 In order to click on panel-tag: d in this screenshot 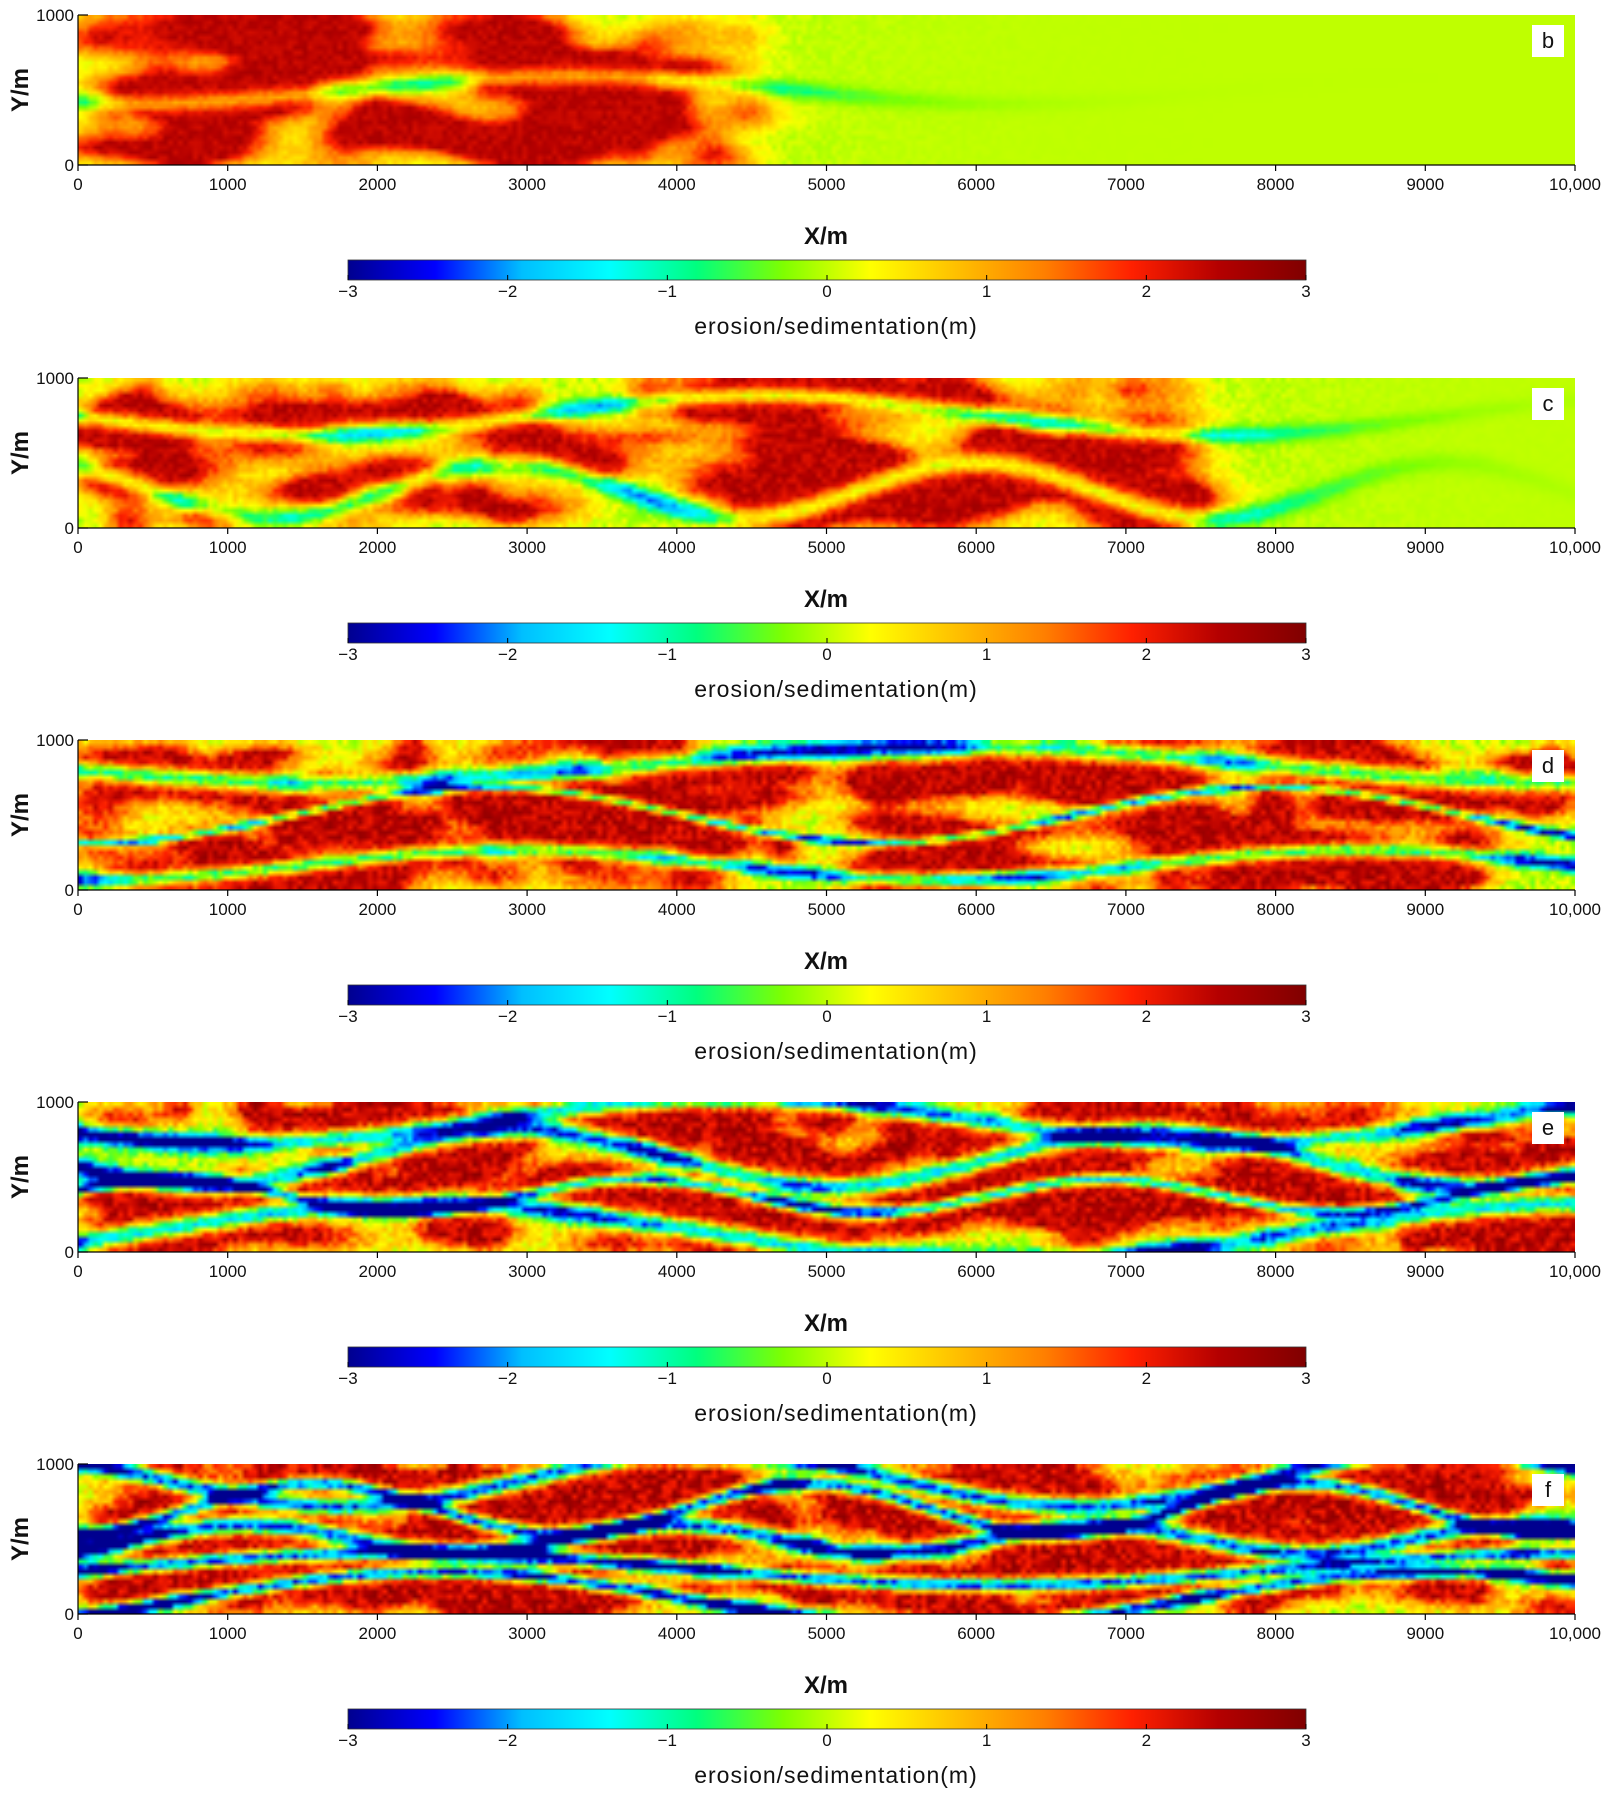, I will do `click(1548, 765)`.